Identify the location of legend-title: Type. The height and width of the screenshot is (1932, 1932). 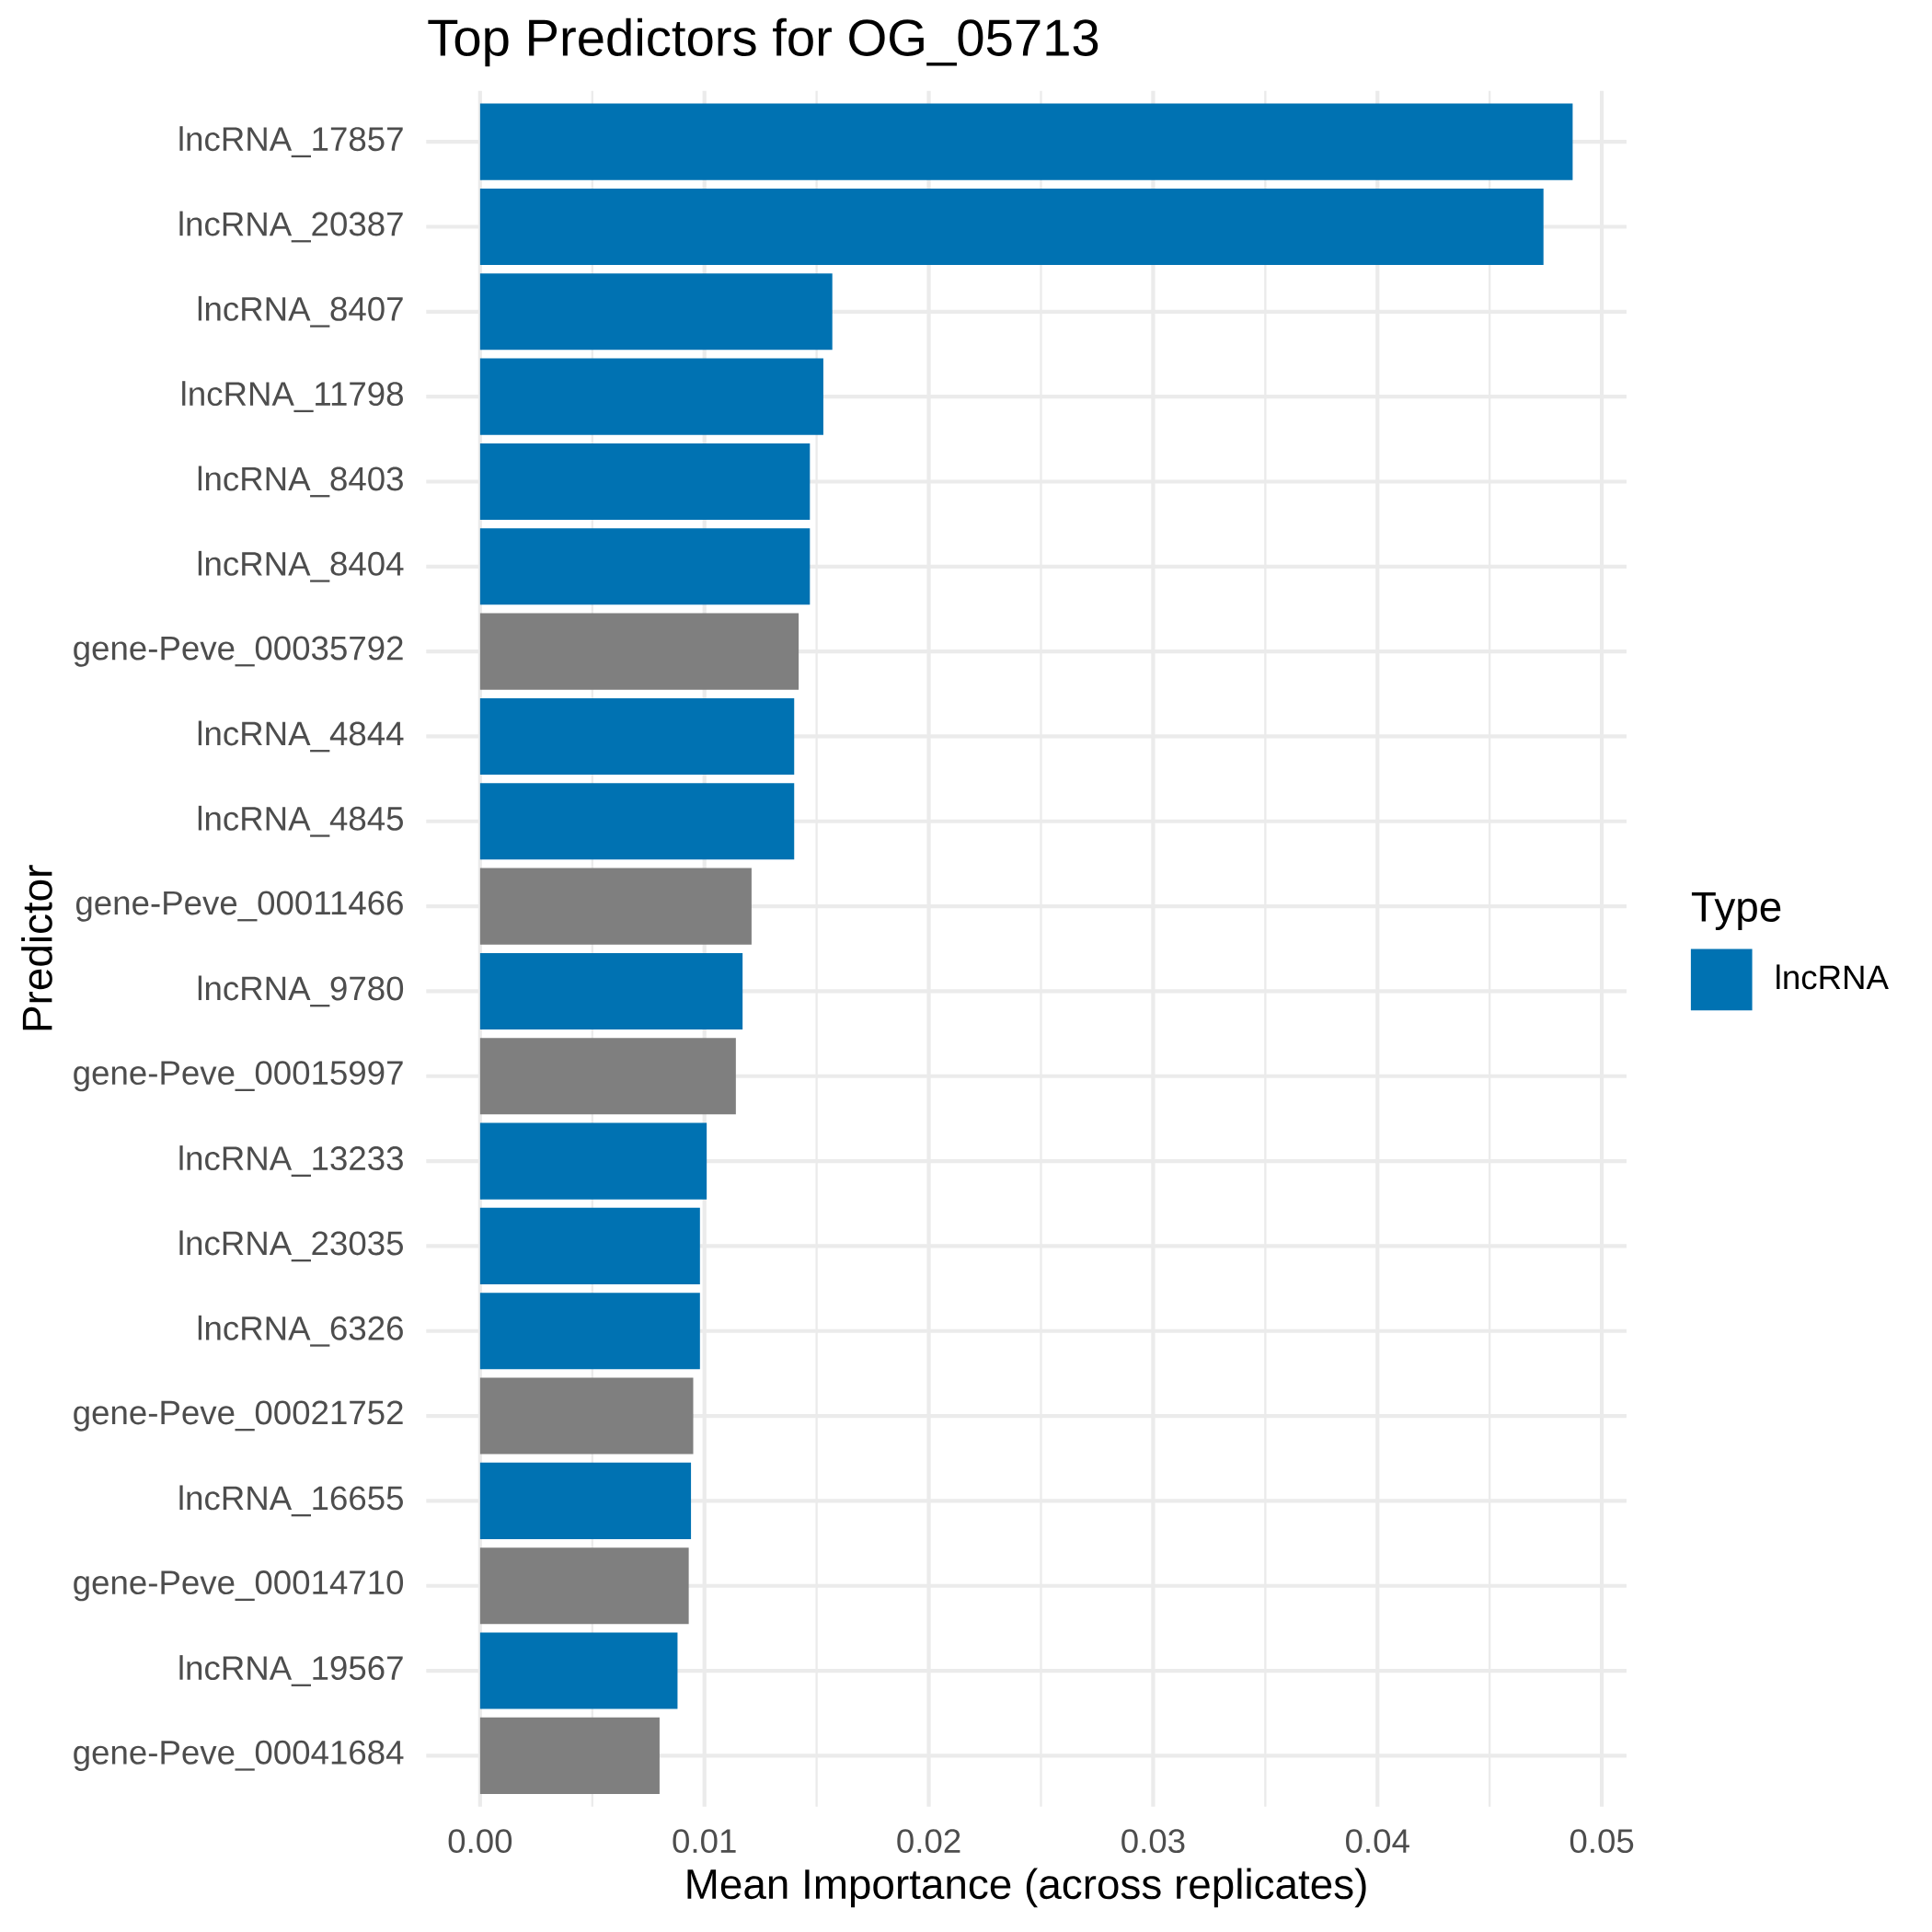
(1736, 910).